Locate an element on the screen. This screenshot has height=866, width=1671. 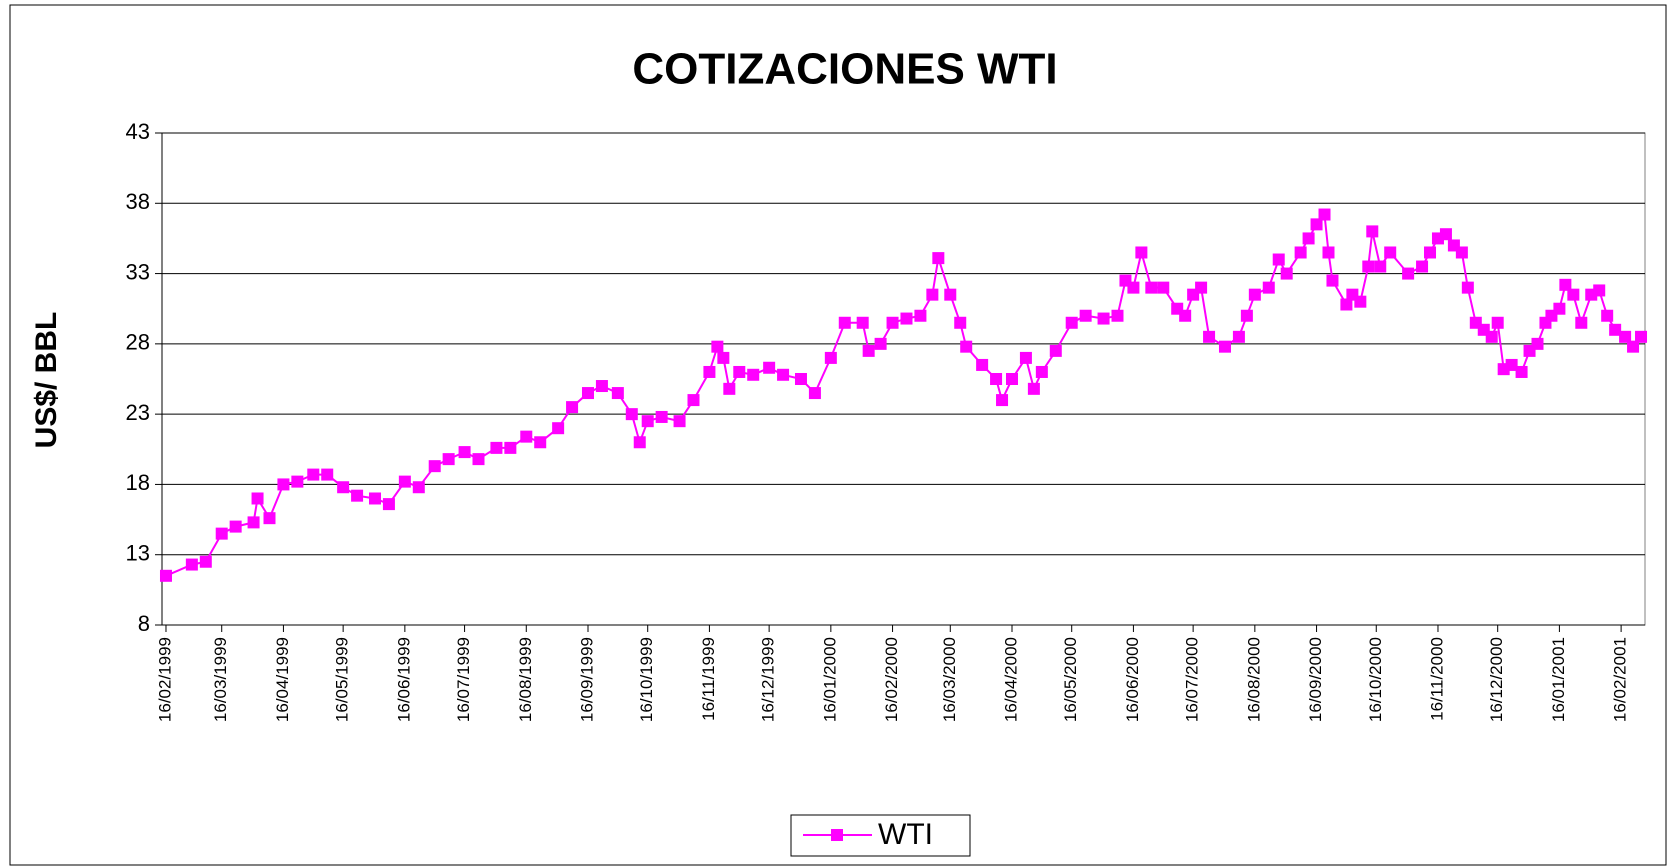
y-tick-label: 13 is located at coordinates (138, 553).